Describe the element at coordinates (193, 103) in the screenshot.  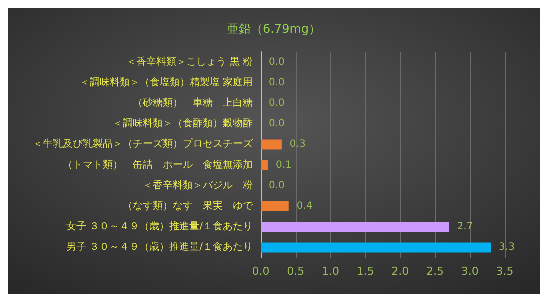
I see `y-tick-label: （砂糖類） 車糖 上白糖` at that location.